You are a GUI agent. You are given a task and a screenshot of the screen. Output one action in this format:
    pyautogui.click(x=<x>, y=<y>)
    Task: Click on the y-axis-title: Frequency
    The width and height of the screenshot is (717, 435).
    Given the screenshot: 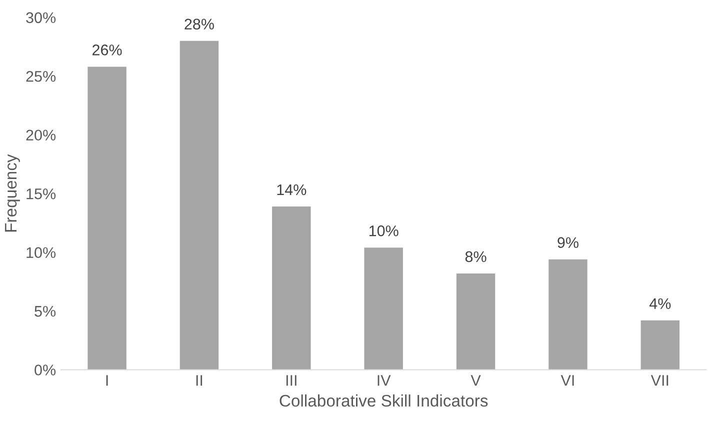 What is the action you would take?
    pyautogui.click(x=12, y=193)
    